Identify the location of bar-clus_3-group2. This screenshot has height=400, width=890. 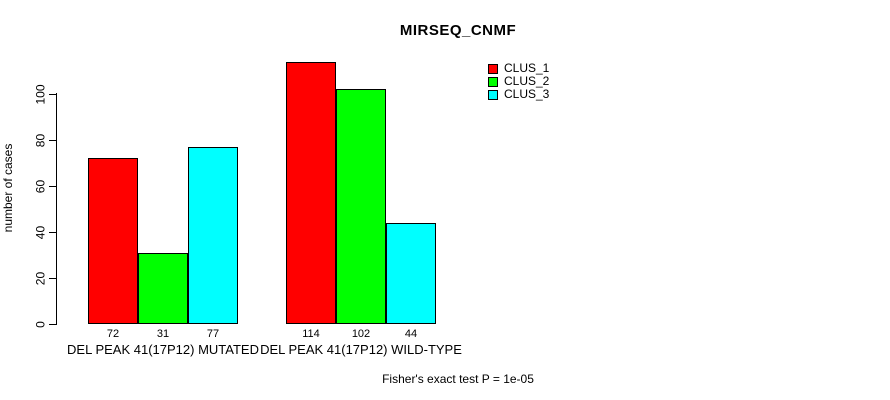
(411, 273).